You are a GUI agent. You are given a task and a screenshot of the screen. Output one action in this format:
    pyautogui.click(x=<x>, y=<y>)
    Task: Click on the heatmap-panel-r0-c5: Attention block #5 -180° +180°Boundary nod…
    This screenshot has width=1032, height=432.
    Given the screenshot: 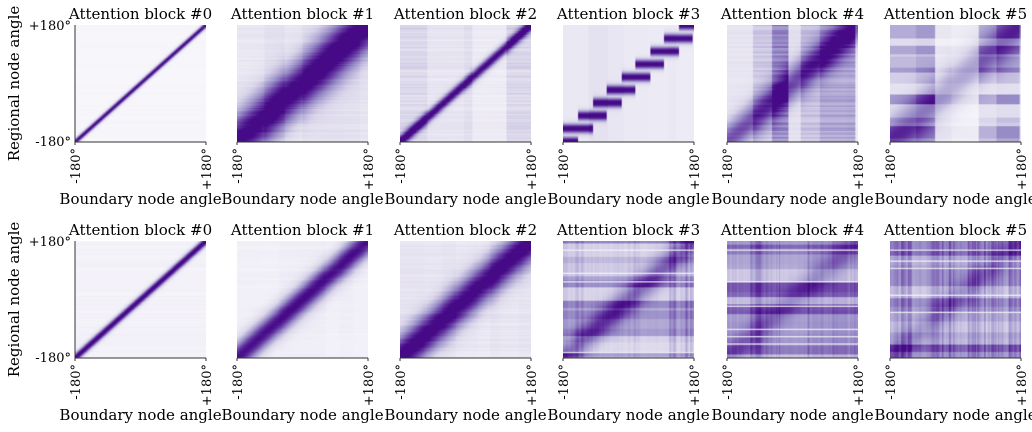 What is the action you would take?
    pyautogui.click(x=953, y=106)
    